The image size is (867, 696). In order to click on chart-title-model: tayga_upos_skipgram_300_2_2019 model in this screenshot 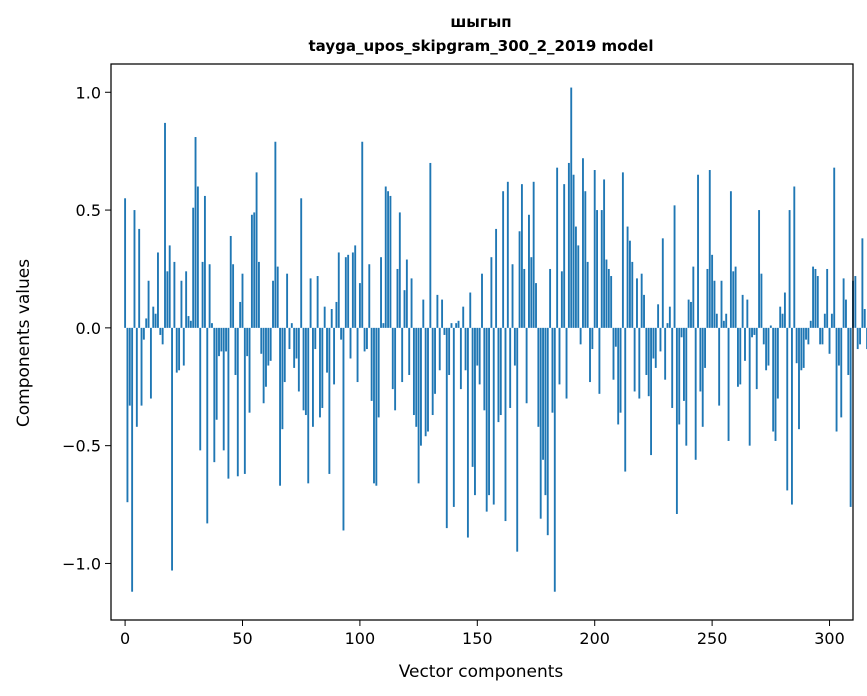, I will do `click(481, 46)`.